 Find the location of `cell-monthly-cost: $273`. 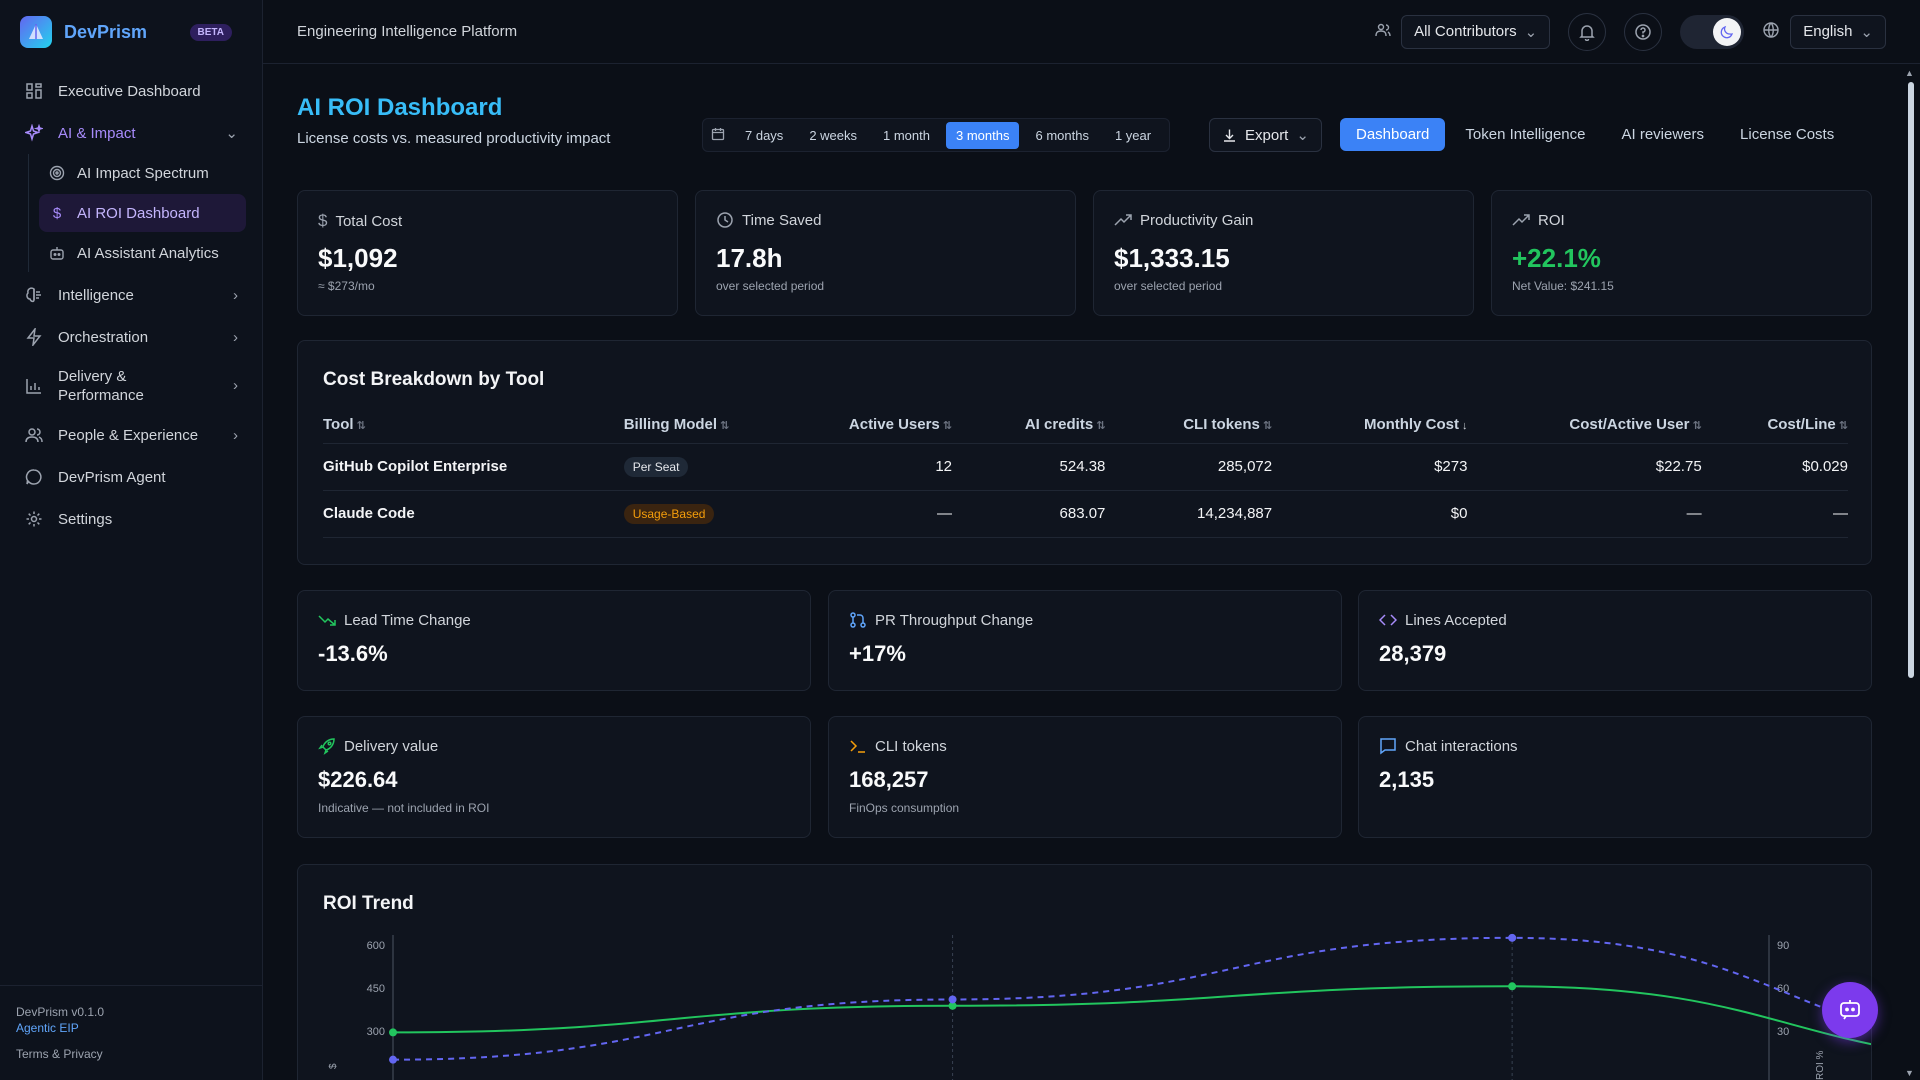

cell-monthly-cost: $273 is located at coordinates (1370, 467).